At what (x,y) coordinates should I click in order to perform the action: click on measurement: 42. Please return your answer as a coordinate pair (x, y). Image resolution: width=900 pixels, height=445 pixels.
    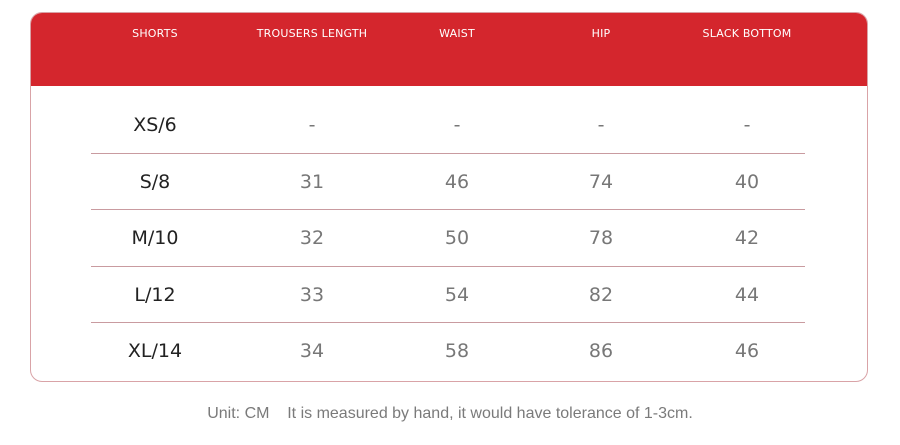
    Looking at the image, I should click on (747, 238).